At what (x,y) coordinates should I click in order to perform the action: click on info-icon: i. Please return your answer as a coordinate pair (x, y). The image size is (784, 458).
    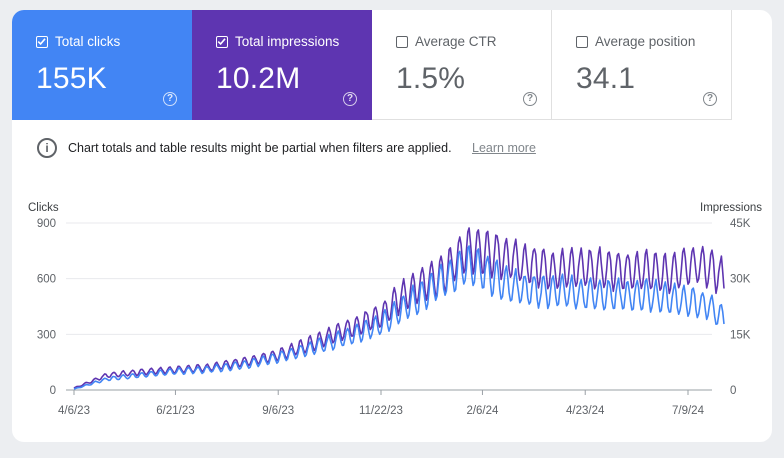
    Looking at the image, I should click on (47, 148).